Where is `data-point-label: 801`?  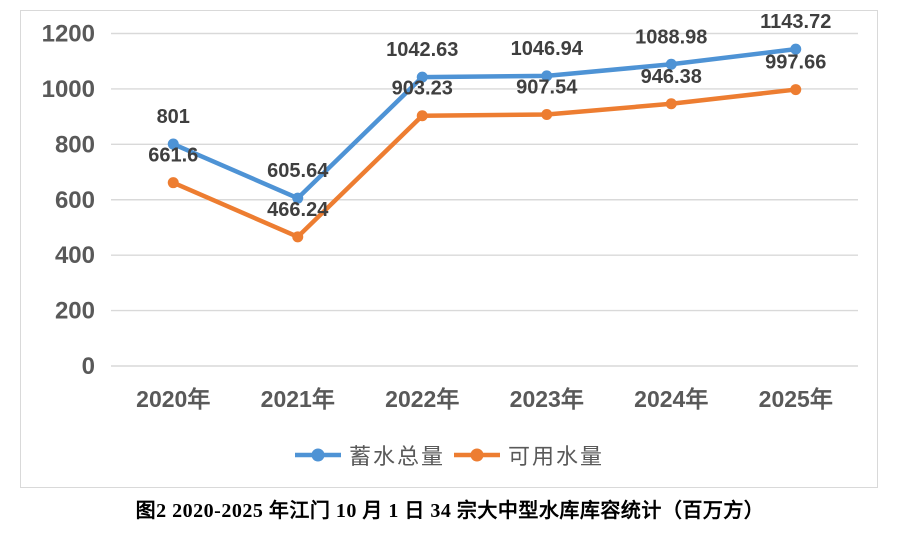 data-point-label: 801 is located at coordinates (173, 117).